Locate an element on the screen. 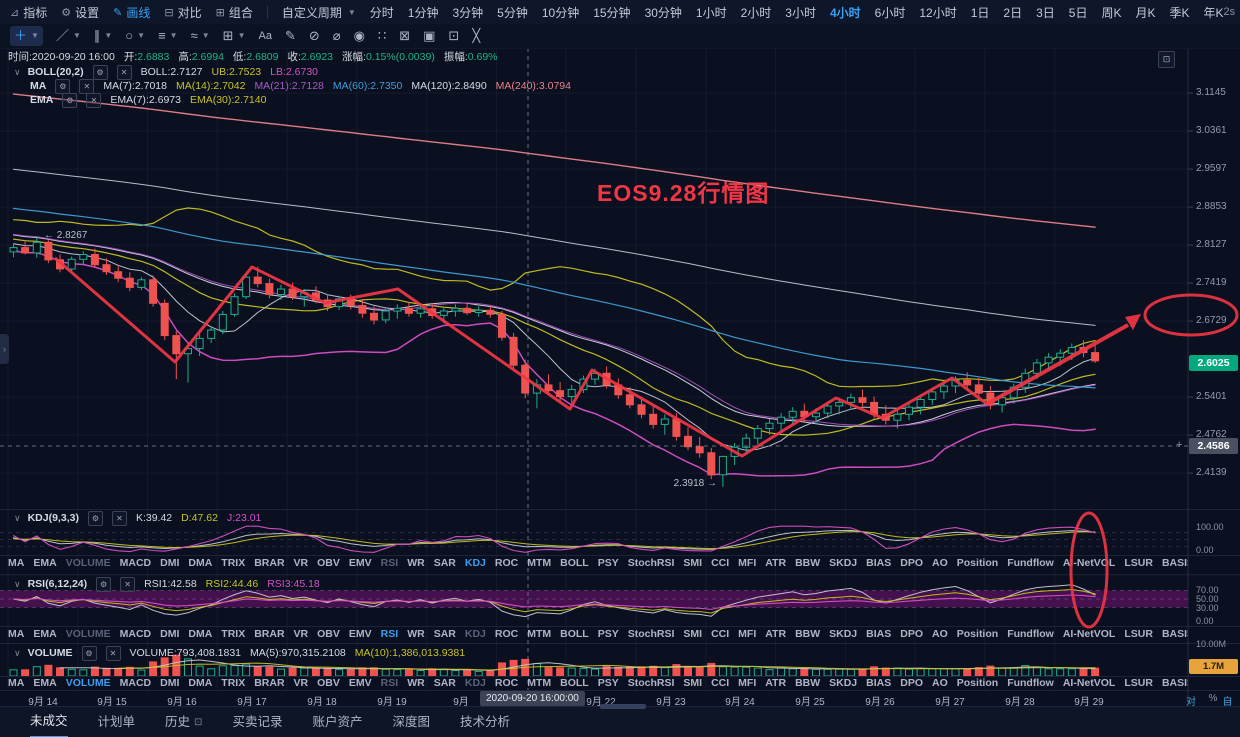 This screenshot has height=737, width=1240. horizontal-line-tool: ≡ ▼ is located at coordinates (168, 36).